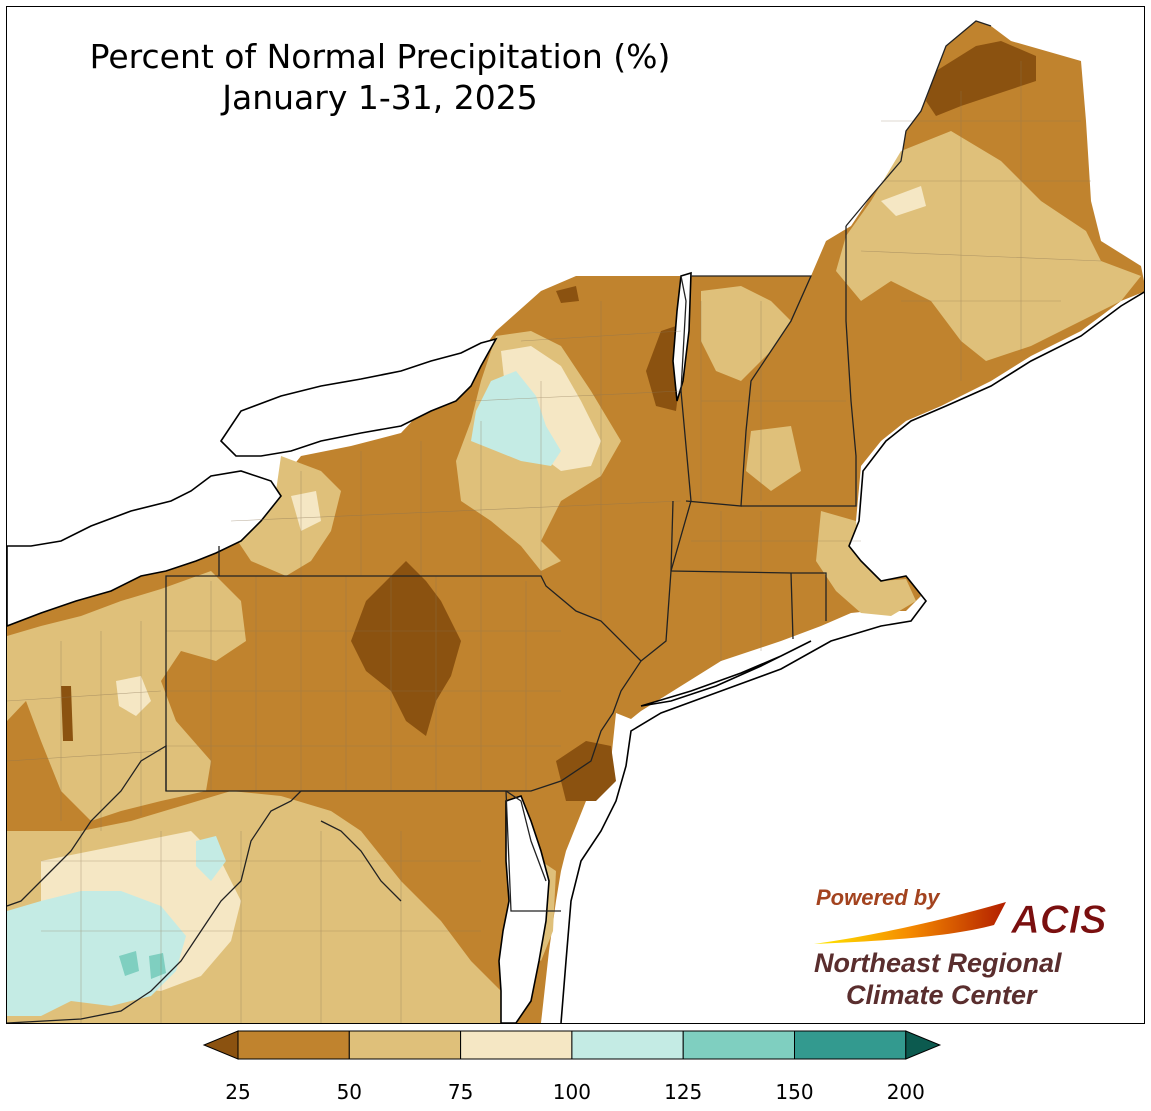  Describe the element at coordinates (286, 516) in the screenshot. I see `zone-ny-tan` at that location.